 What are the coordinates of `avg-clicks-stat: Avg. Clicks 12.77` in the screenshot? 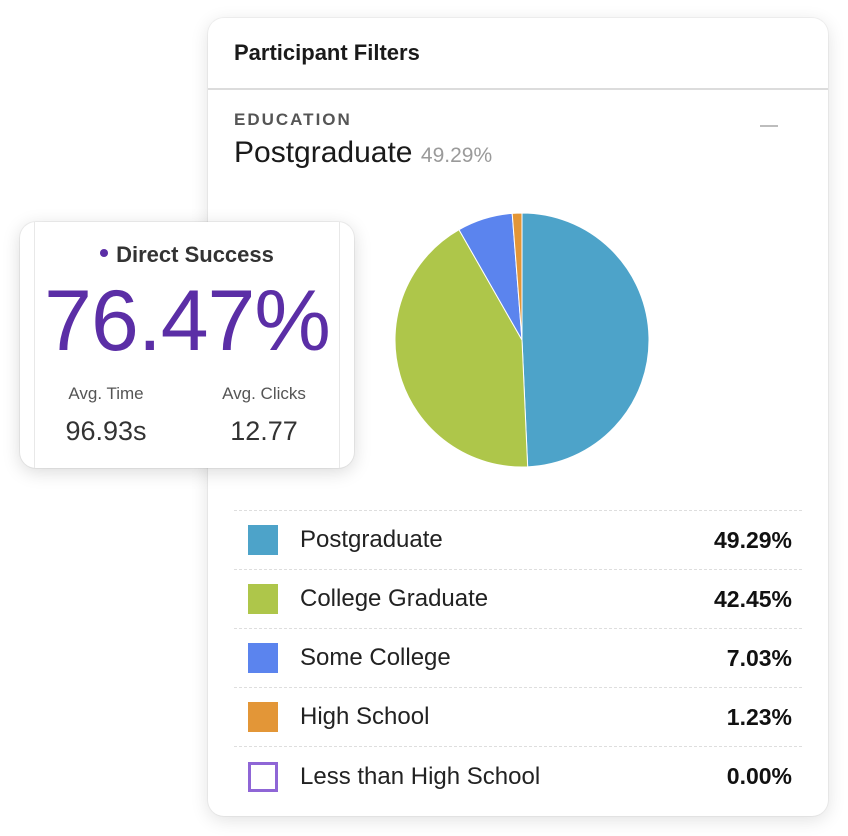 It's located at (264, 415).